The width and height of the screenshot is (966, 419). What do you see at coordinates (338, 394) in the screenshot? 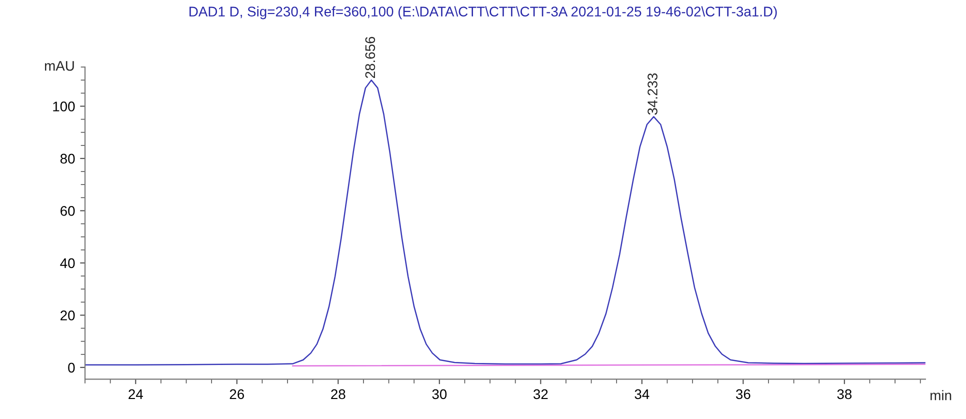
I see `x-tick-label: 28` at bounding box center [338, 394].